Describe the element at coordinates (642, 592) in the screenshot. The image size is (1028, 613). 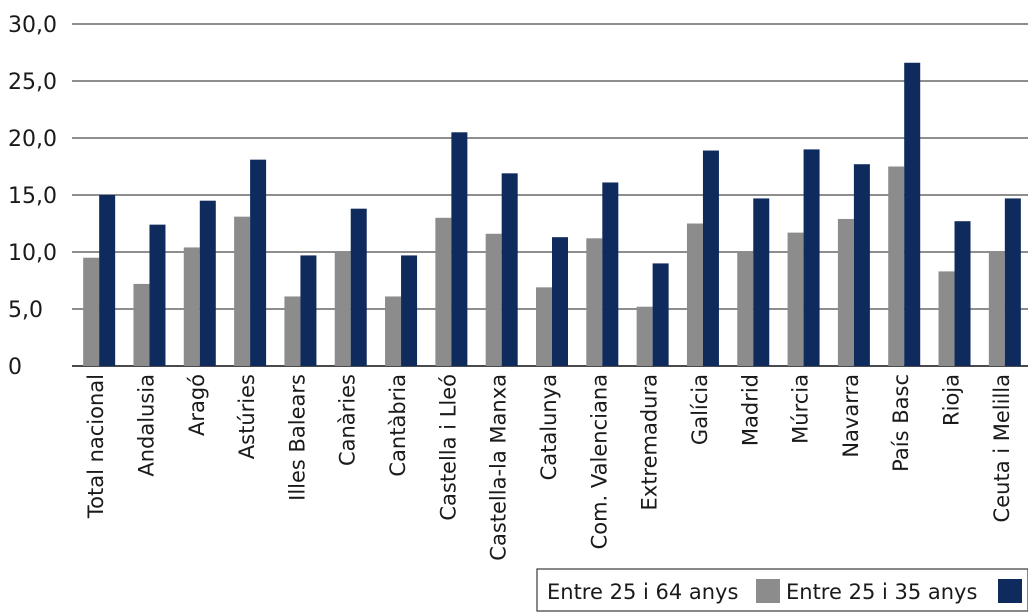
I see `legend-label: Entre 25 i 64 anys` at that location.